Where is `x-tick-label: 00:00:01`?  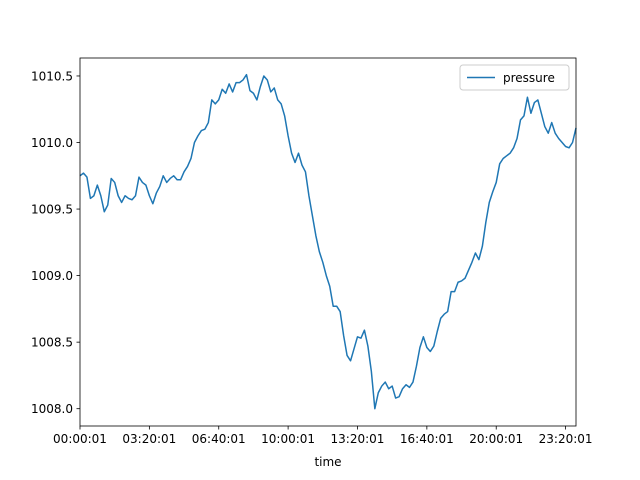
x-tick-label: 00:00:01 is located at coordinates (80, 439).